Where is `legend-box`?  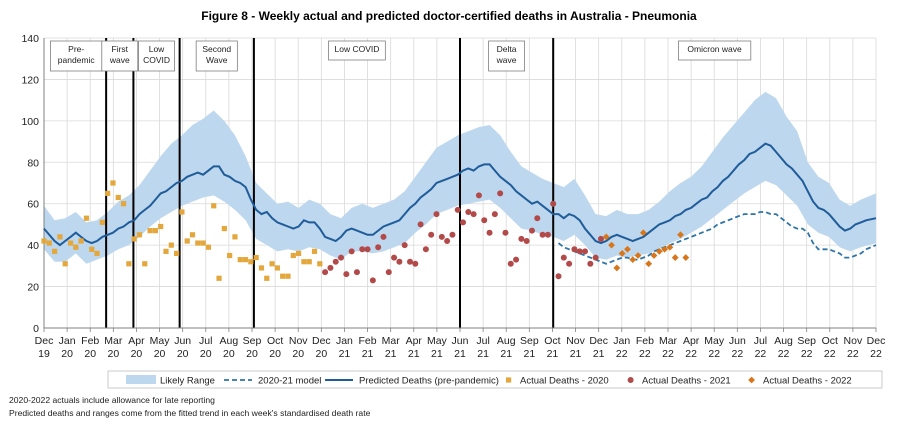
legend-box is located at coordinates (495, 379).